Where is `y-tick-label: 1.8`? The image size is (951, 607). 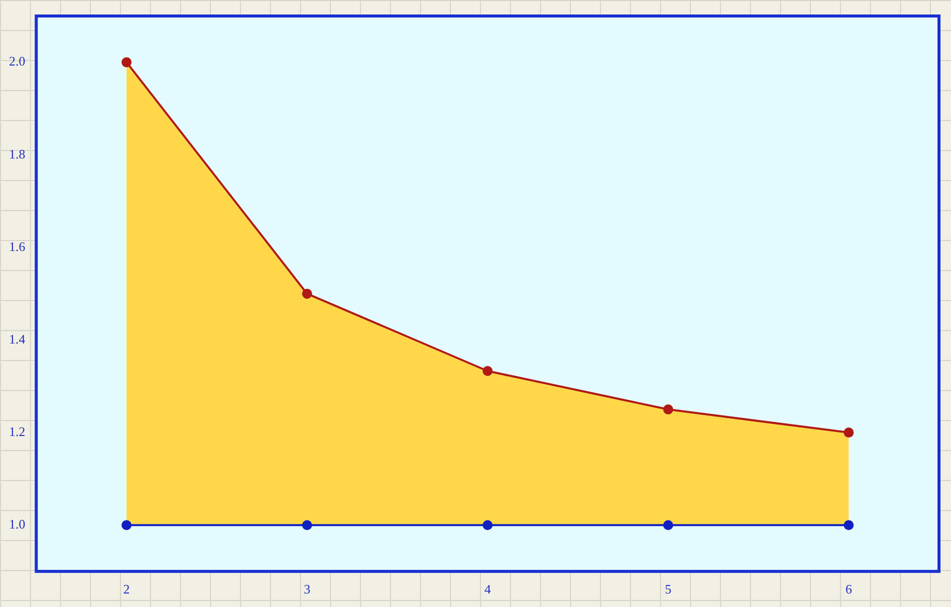
y-tick-label: 1.8 is located at coordinates (17, 154).